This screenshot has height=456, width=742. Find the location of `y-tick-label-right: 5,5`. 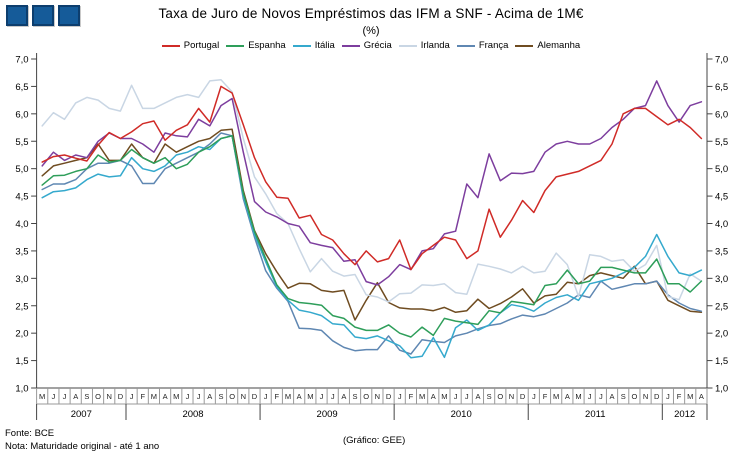

y-tick-label-right: 5,5 is located at coordinates (721, 142).